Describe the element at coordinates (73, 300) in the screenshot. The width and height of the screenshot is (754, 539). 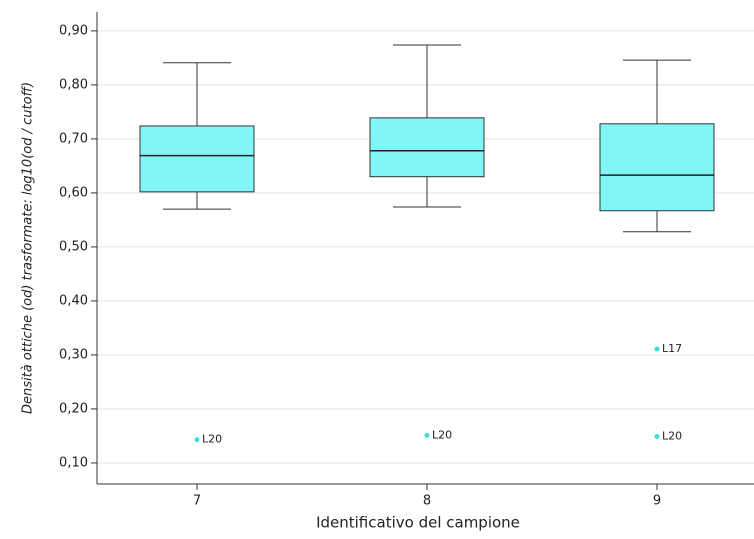
I see `y-tick-label: 0,40` at that location.